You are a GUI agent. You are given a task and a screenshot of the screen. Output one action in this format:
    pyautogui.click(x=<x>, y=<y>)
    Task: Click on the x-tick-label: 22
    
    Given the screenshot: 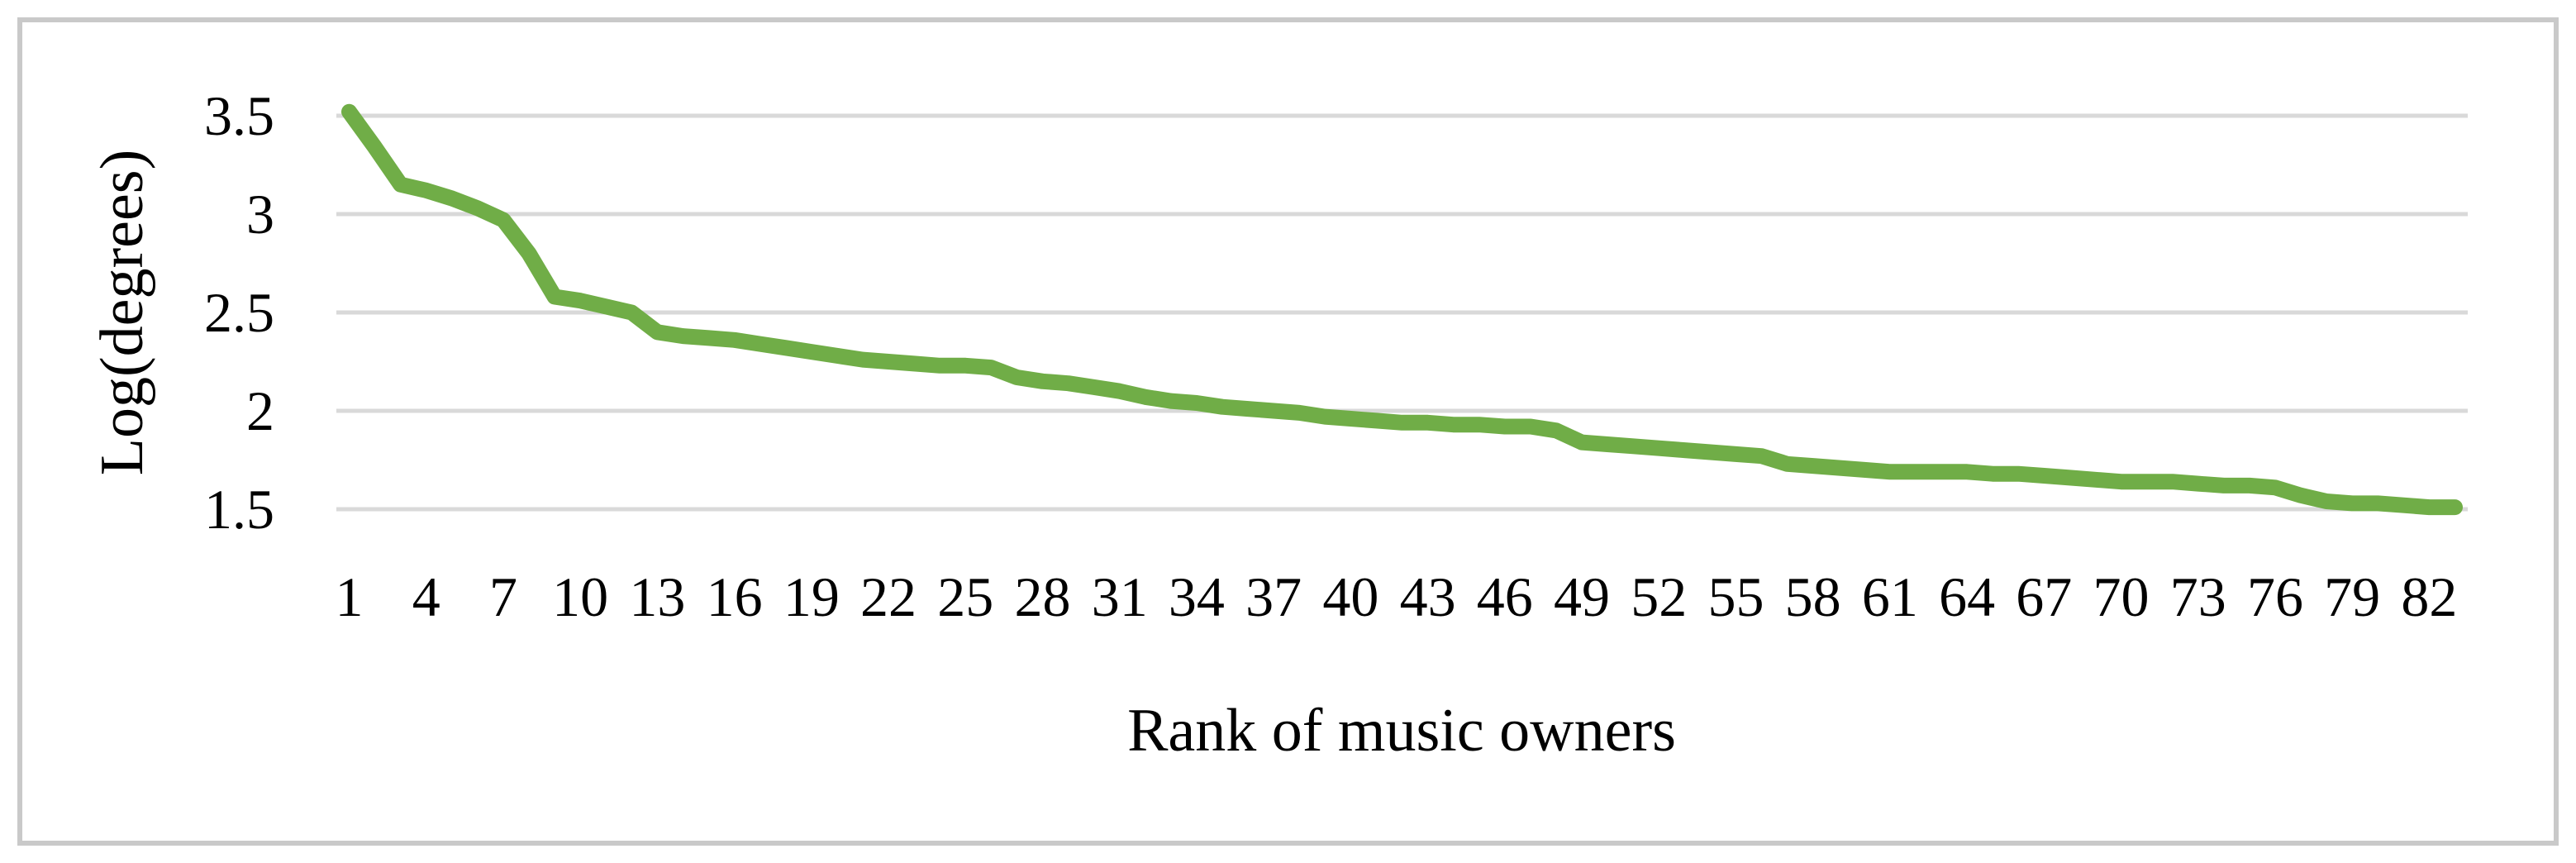 What is the action you would take?
    pyautogui.click(x=889, y=596)
    